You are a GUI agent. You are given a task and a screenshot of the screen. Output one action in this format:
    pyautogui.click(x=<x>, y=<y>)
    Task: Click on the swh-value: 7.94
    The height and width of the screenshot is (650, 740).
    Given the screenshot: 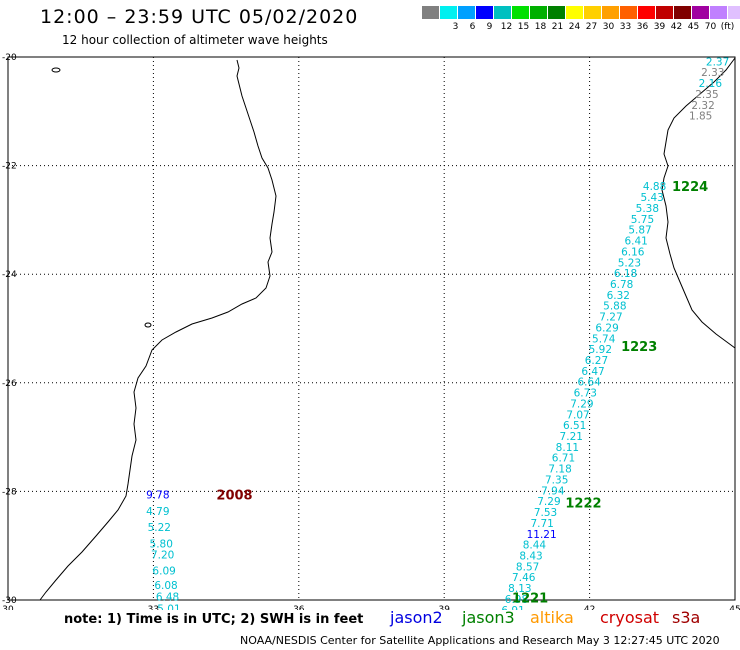 What is the action you would take?
    pyautogui.click(x=553, y=491)
    